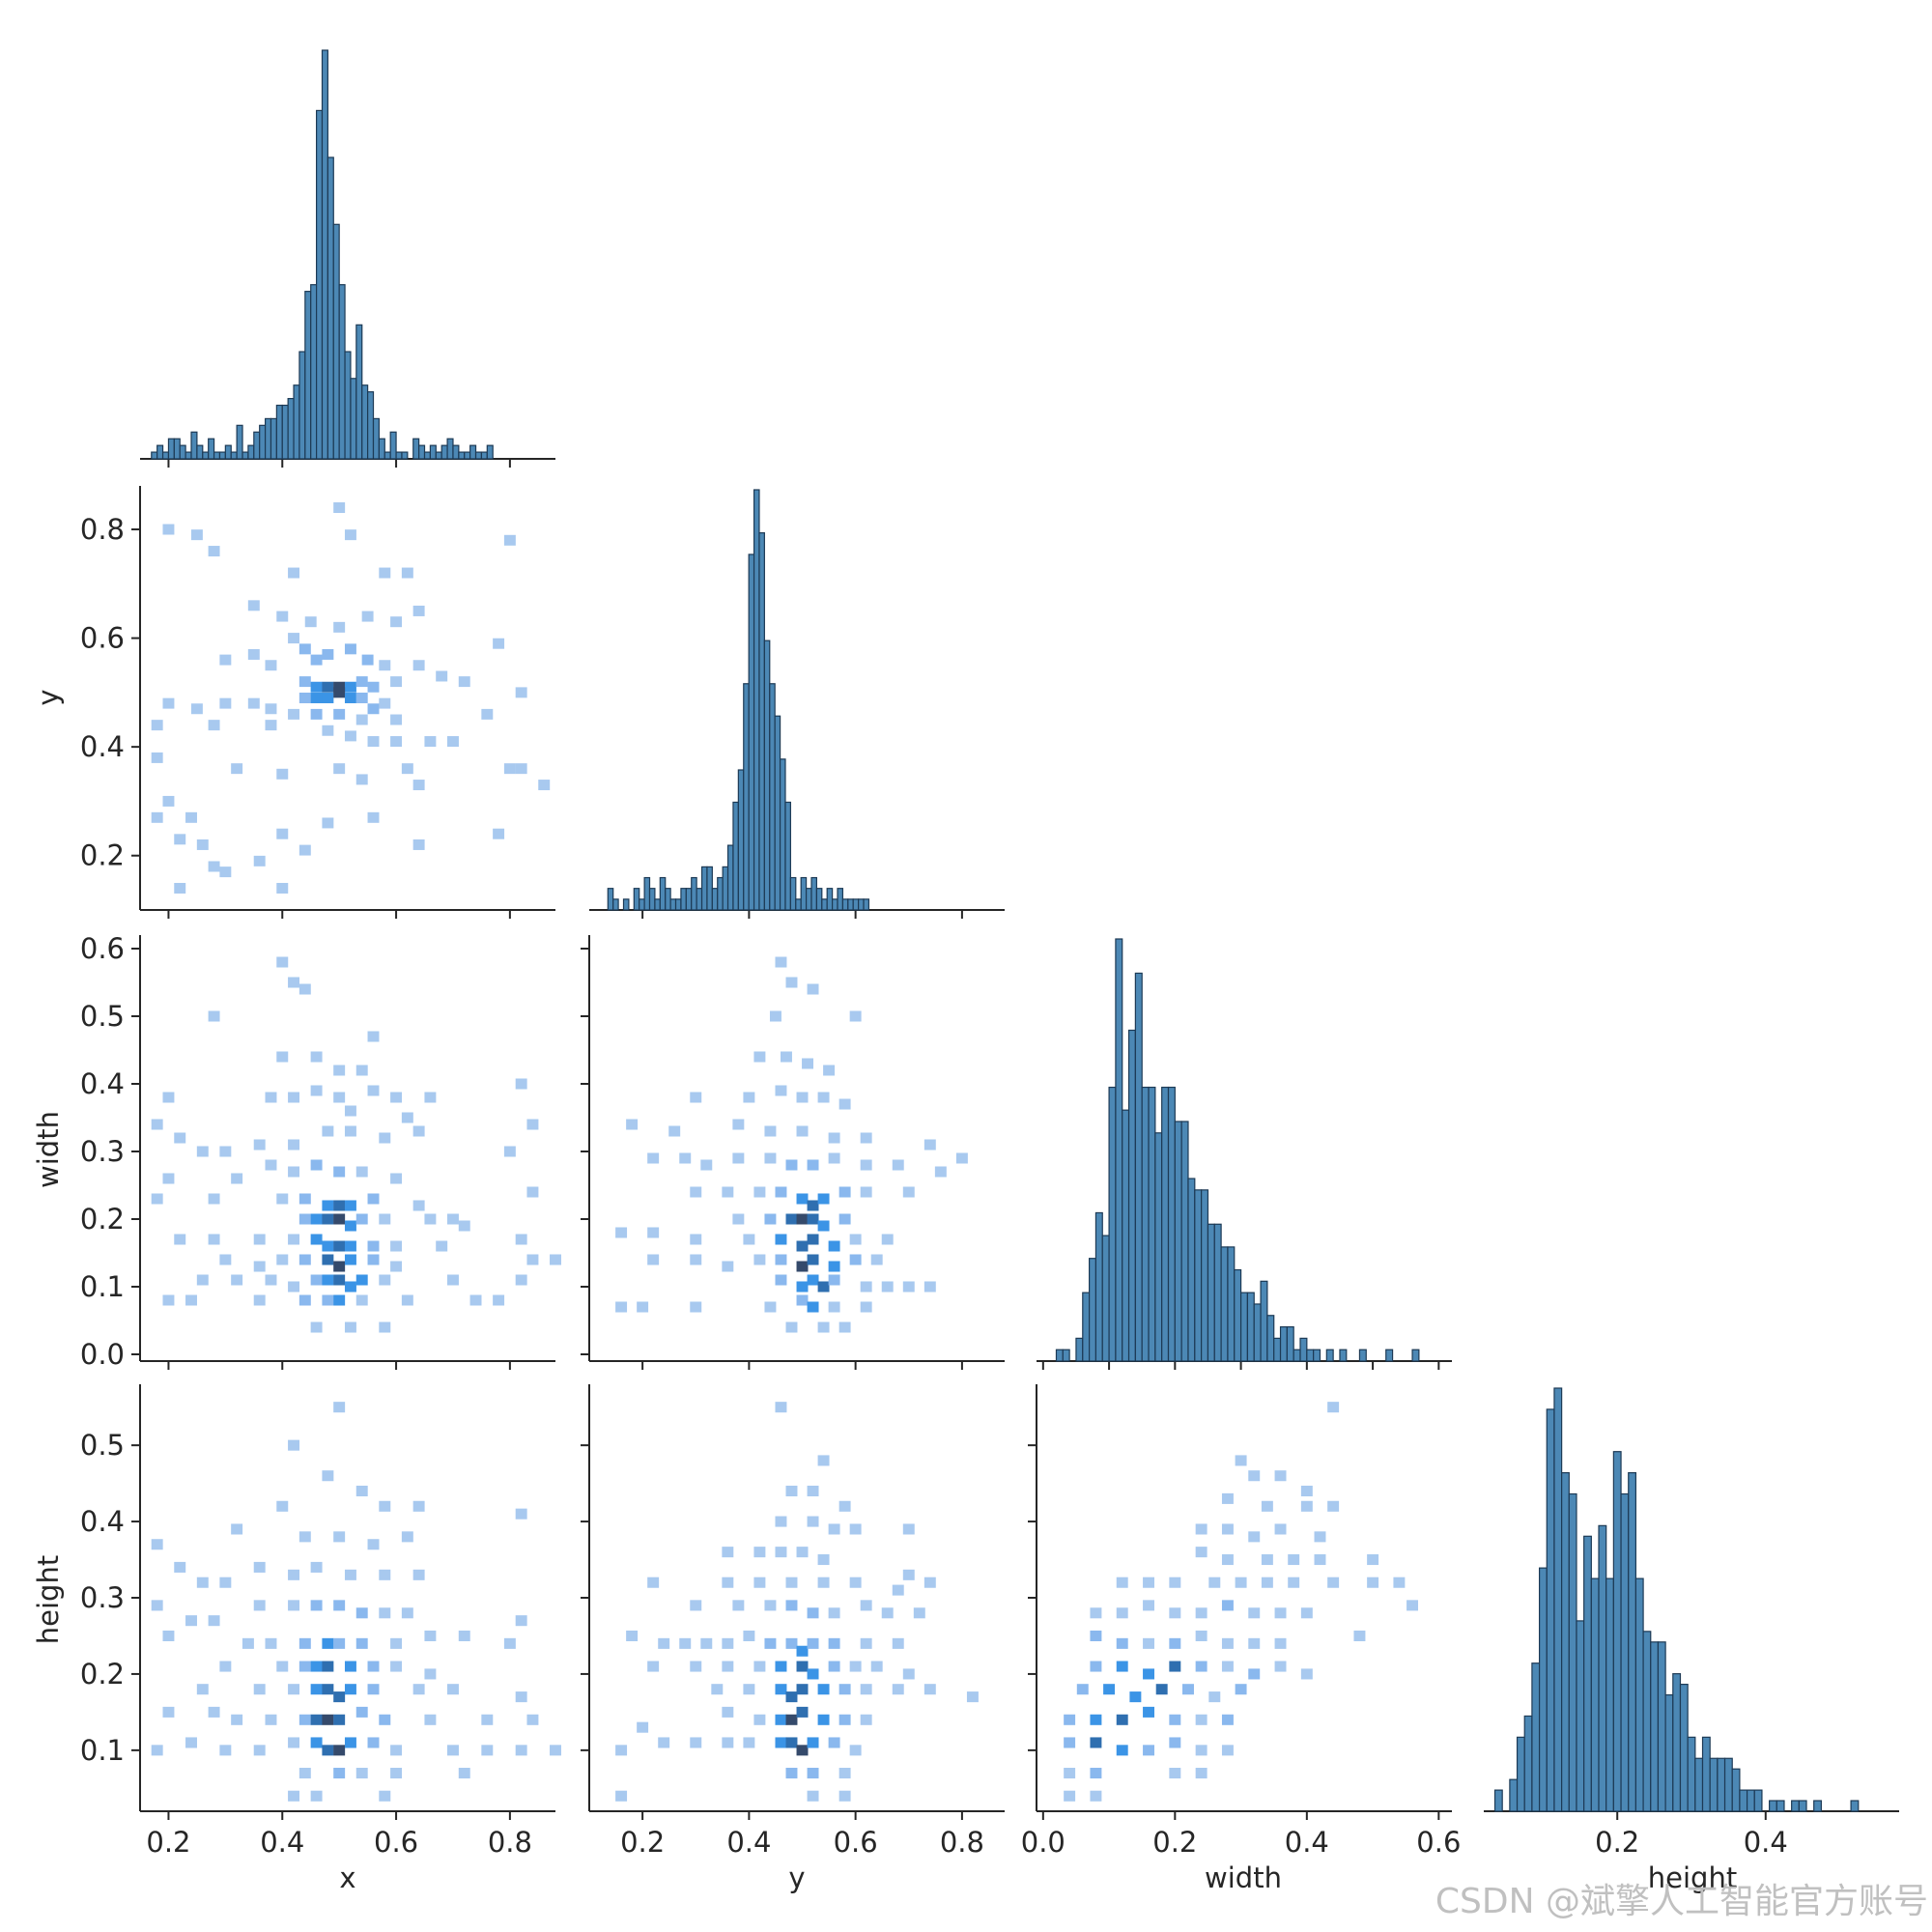  What do you see at coordinates (1241, 1602) in the screenshot?
I see `heatmap-height-vs-width` at bounding box center [1241, 1602].